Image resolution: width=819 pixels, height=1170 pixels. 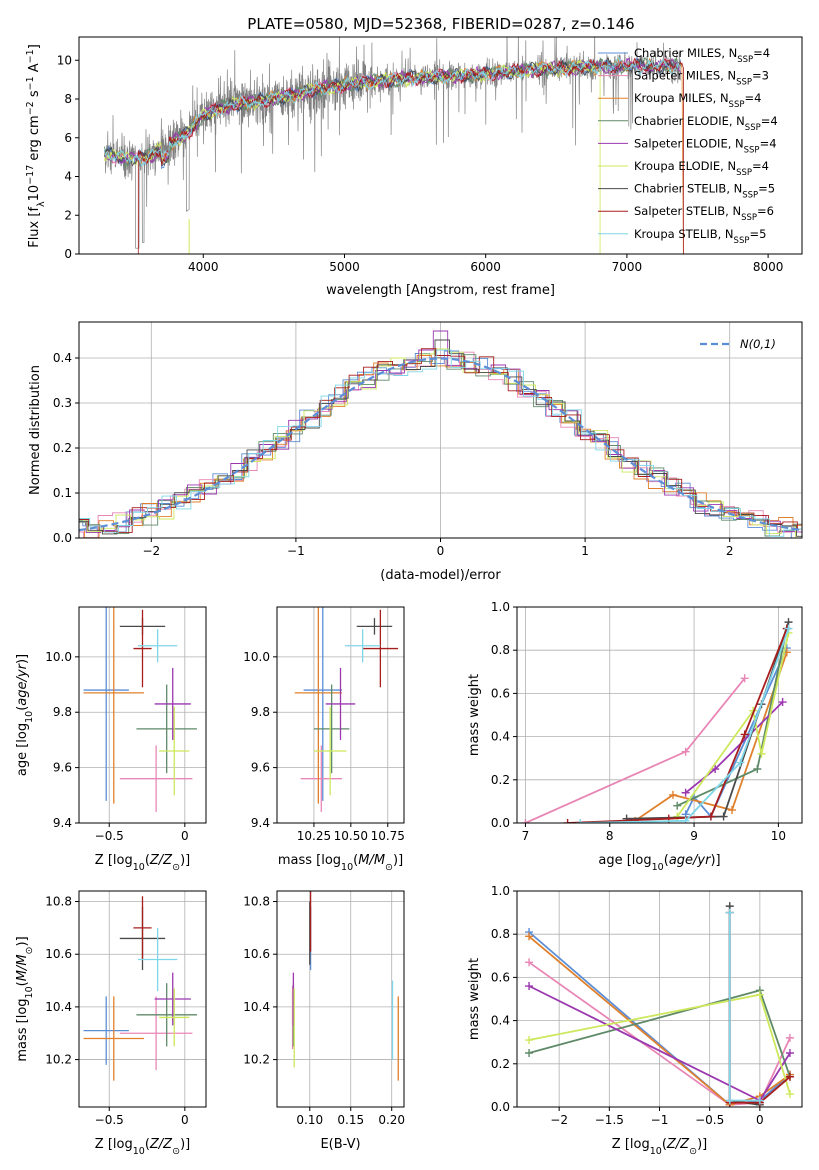 I want to click on legend-label: Salpeter STELIB, N, so click(x=687, y=211).